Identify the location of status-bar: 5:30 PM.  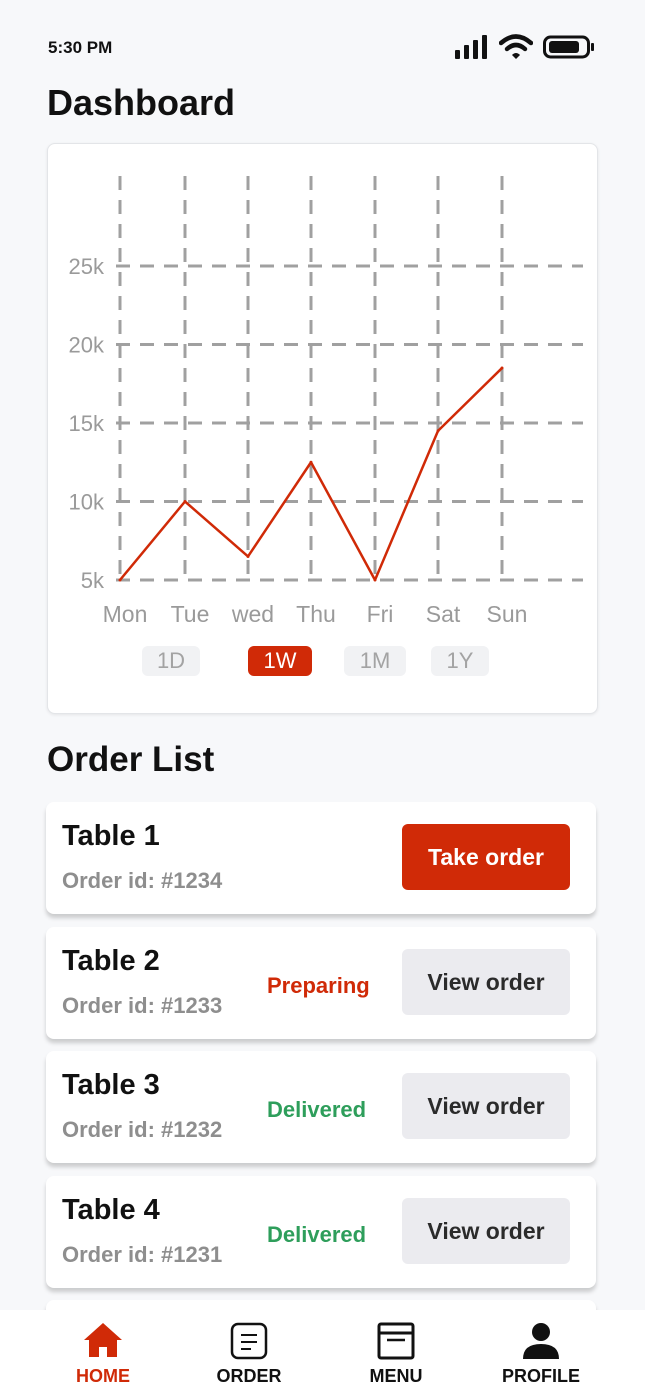
(322, 40).